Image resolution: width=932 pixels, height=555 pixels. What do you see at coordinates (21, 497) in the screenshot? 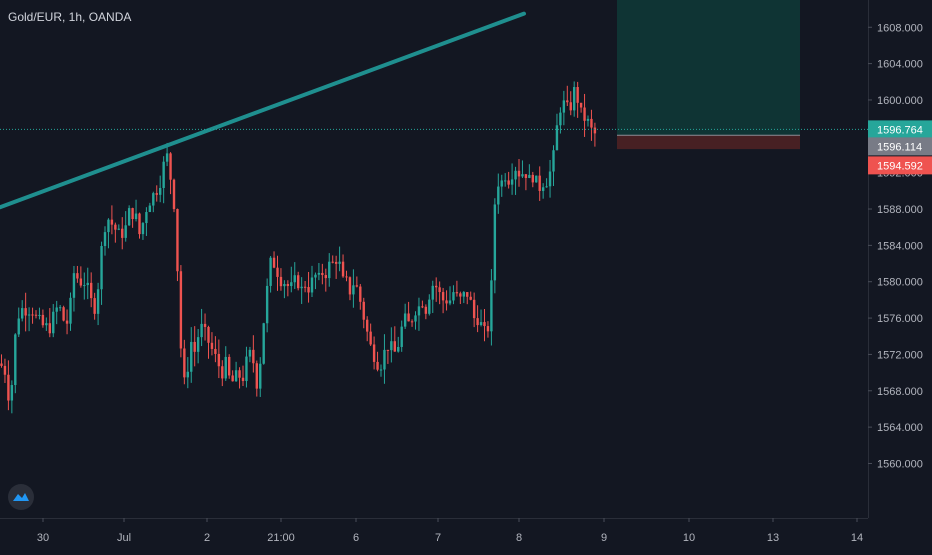
I see `tradingview-logo-icon` at bounding box center [21, 497].